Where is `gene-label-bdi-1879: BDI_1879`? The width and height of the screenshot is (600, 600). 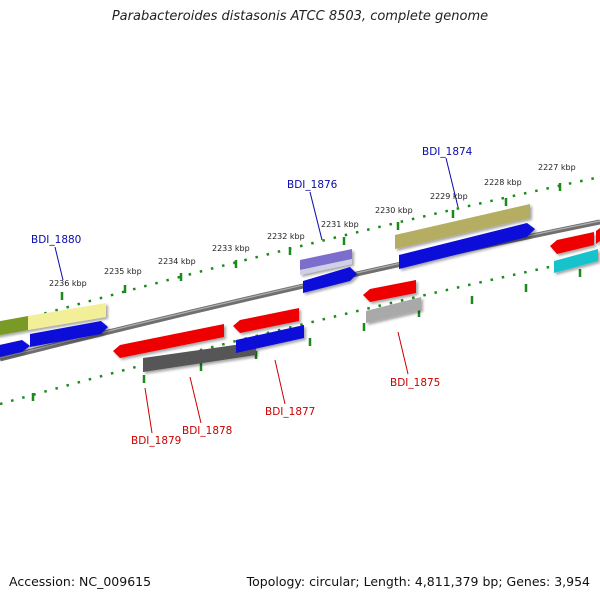
gene-label-bdi-1879: BDI_1879 is located at coordinates (156, 441).